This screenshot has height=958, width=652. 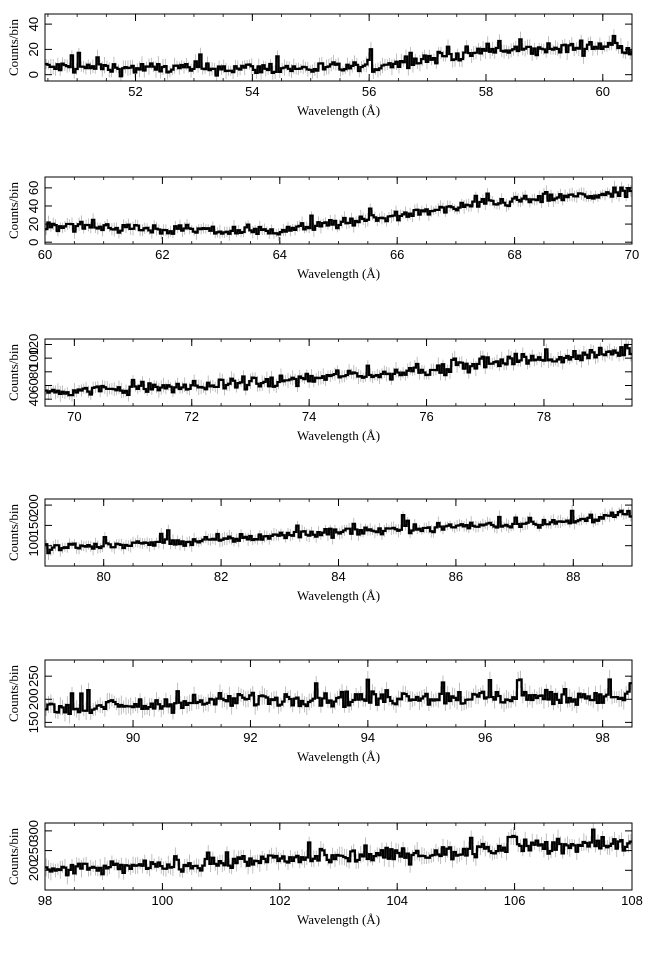 What do you see at coordinates (133, 737) in the screenshot?
I see `x-tick-label: 90` at bounding box center [133, 737].